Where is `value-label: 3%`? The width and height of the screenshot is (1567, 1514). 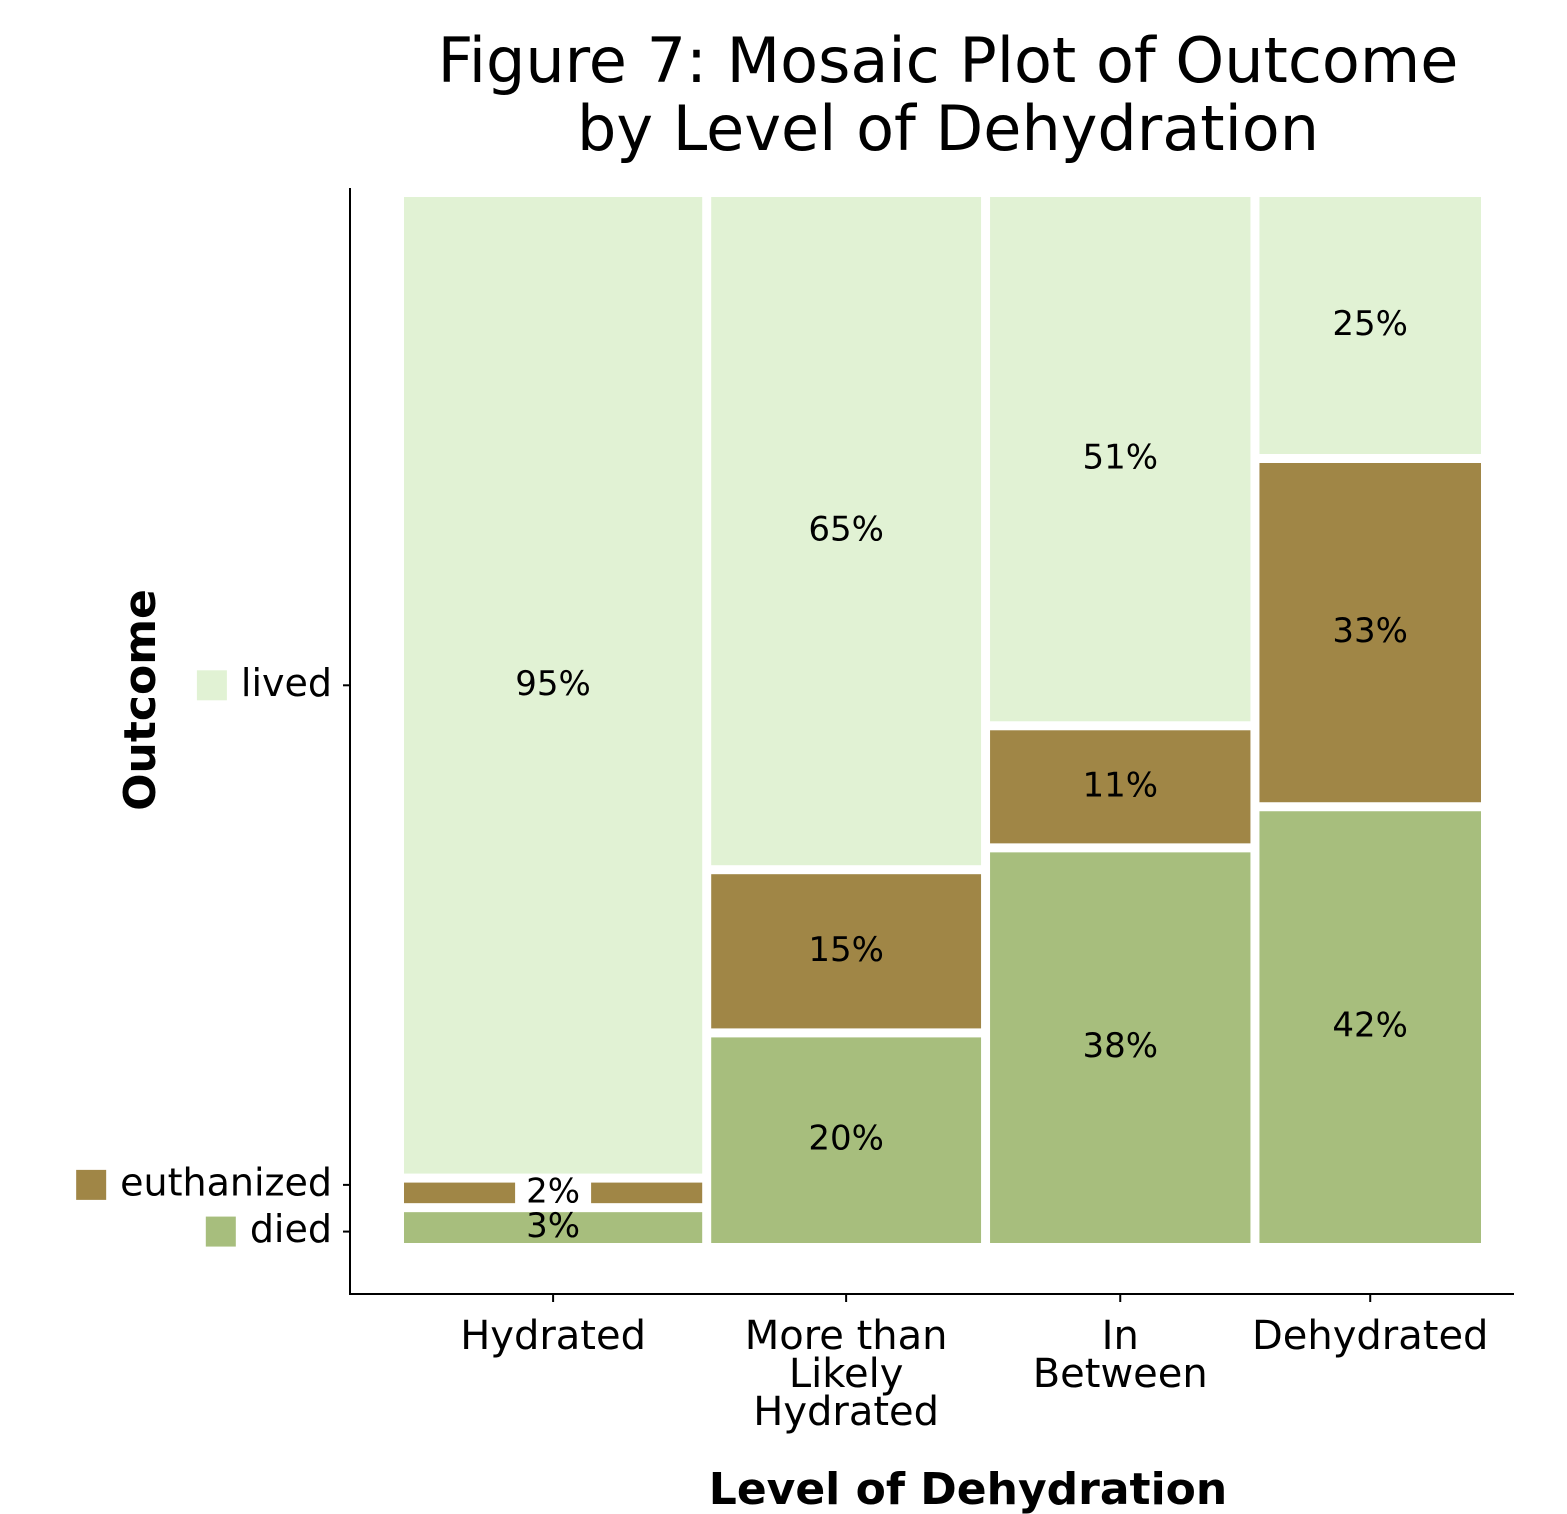 value-label: 3% is located at coordinates (553, 1226).